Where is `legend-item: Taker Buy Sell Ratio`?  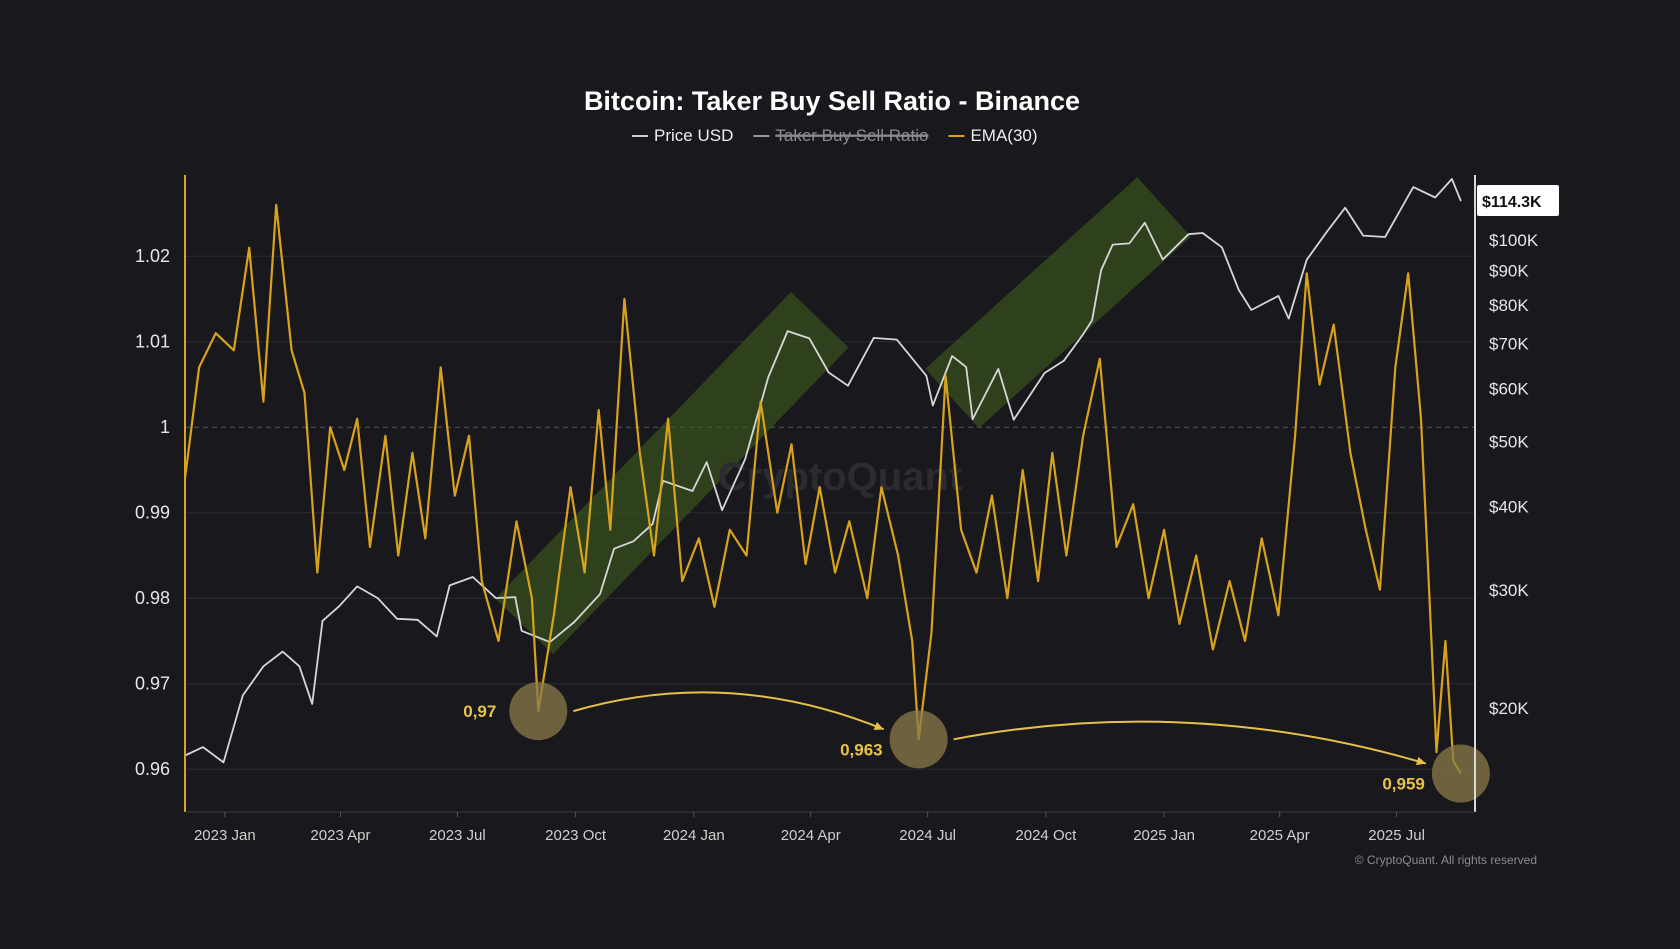 legend-item: Taker Buy Sell Ratio is located at coordinates (841, 135).